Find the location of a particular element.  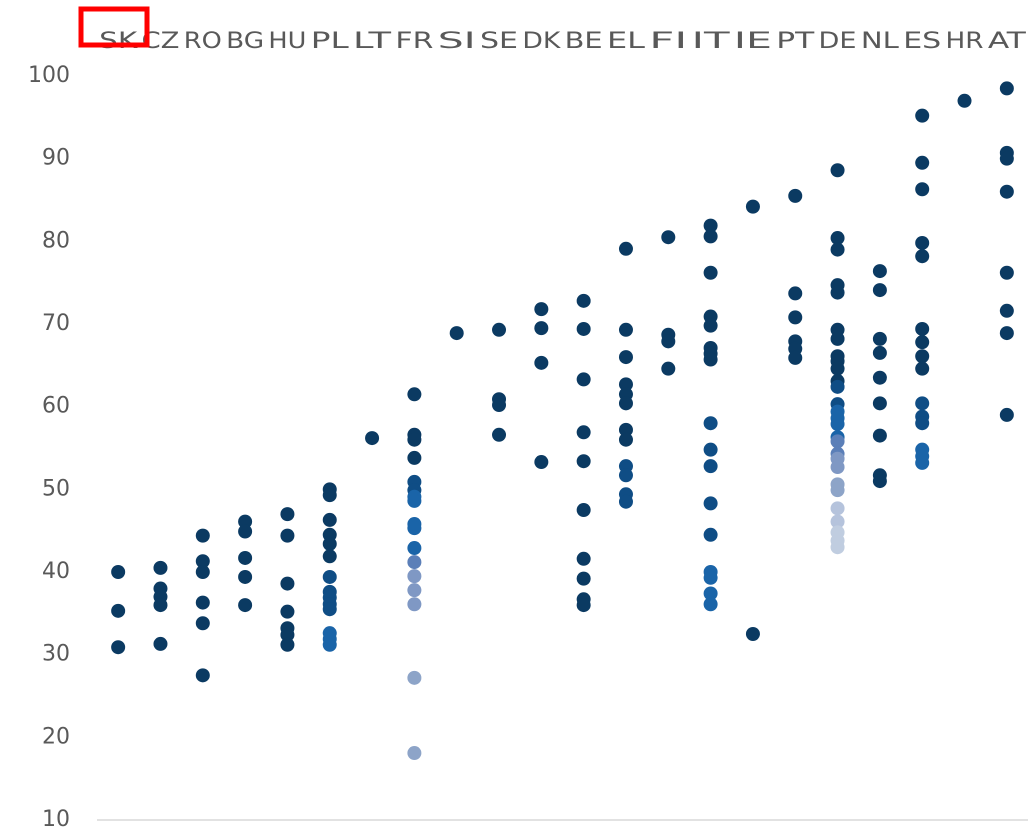

category-label: RO is located at coordinates (203, 41).